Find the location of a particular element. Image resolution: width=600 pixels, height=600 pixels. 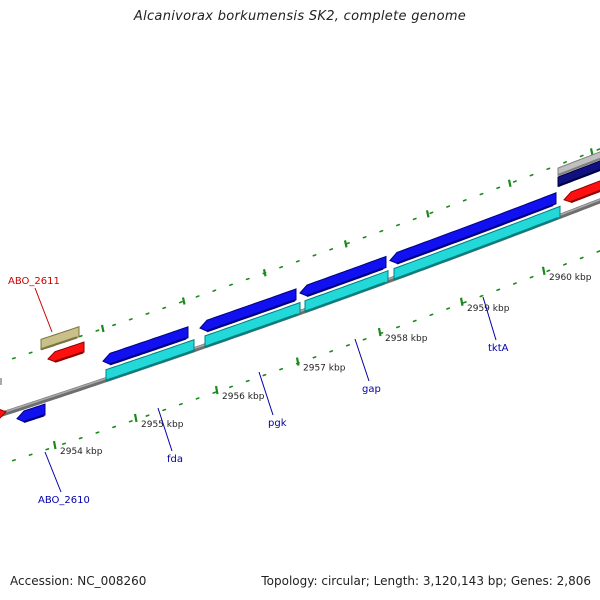

cds-ABO_2611-shadow is located at coordinates (69, 357).